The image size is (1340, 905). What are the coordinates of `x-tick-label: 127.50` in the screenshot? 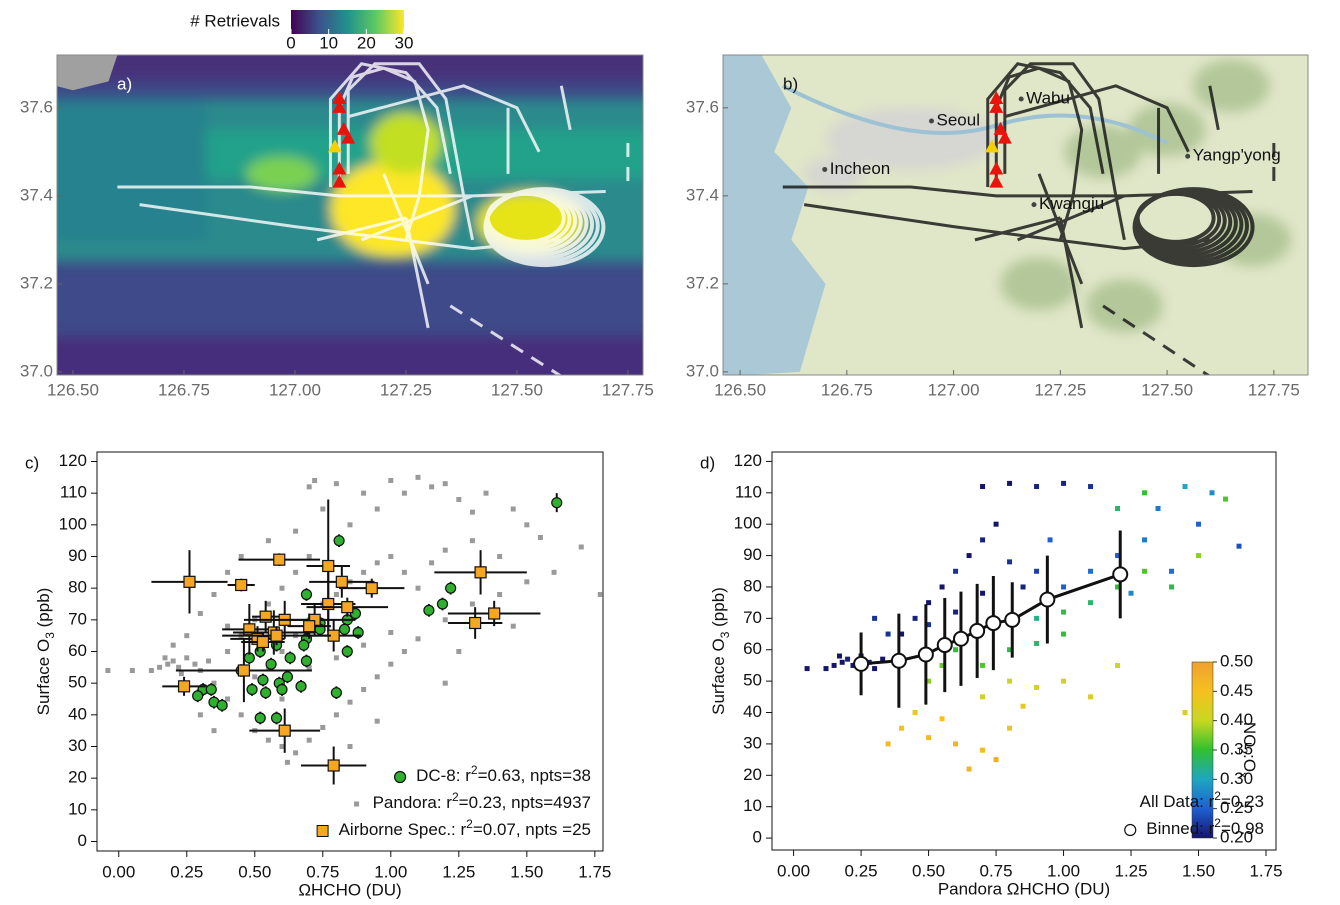 It's located at (1167, 389).